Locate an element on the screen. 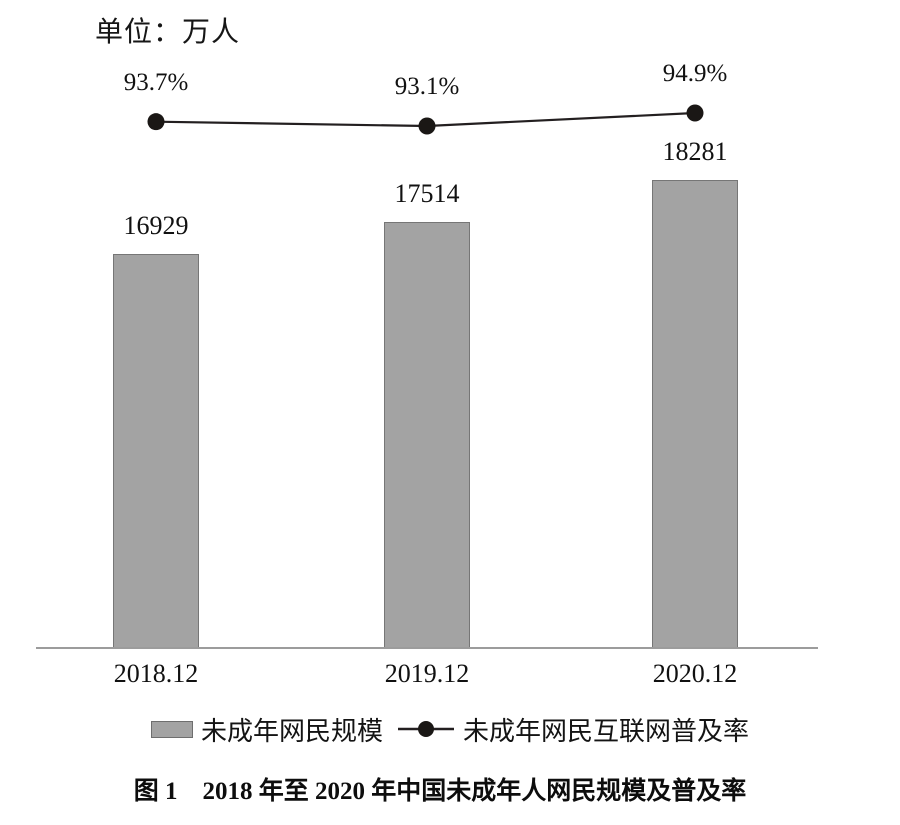 This screenshot has width=900, height=825. bar-2020.12 is located at coordinates (695, 414).